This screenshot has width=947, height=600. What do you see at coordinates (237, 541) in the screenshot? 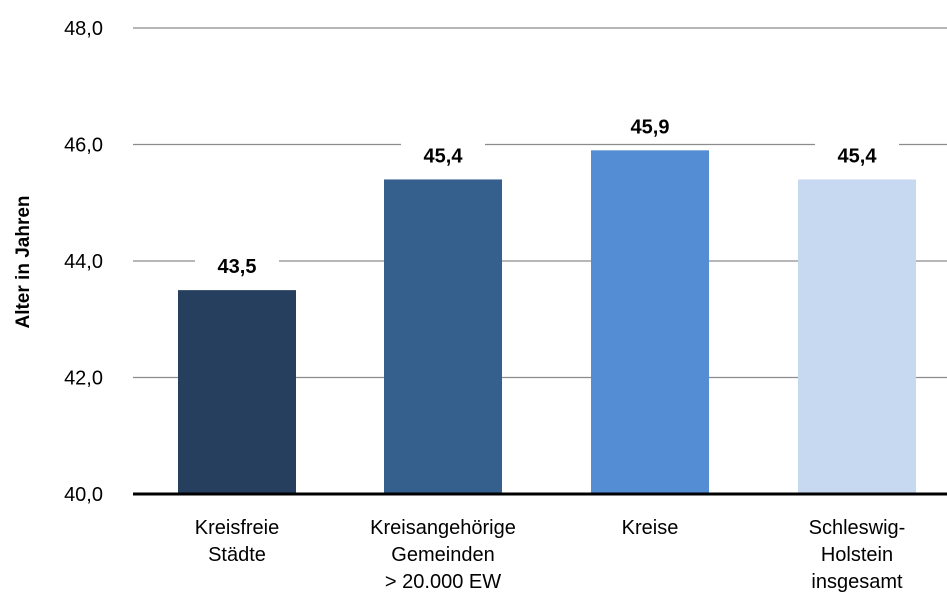
I see `category-label: Kreisfreie Städte` at bounding box center [237, 541].